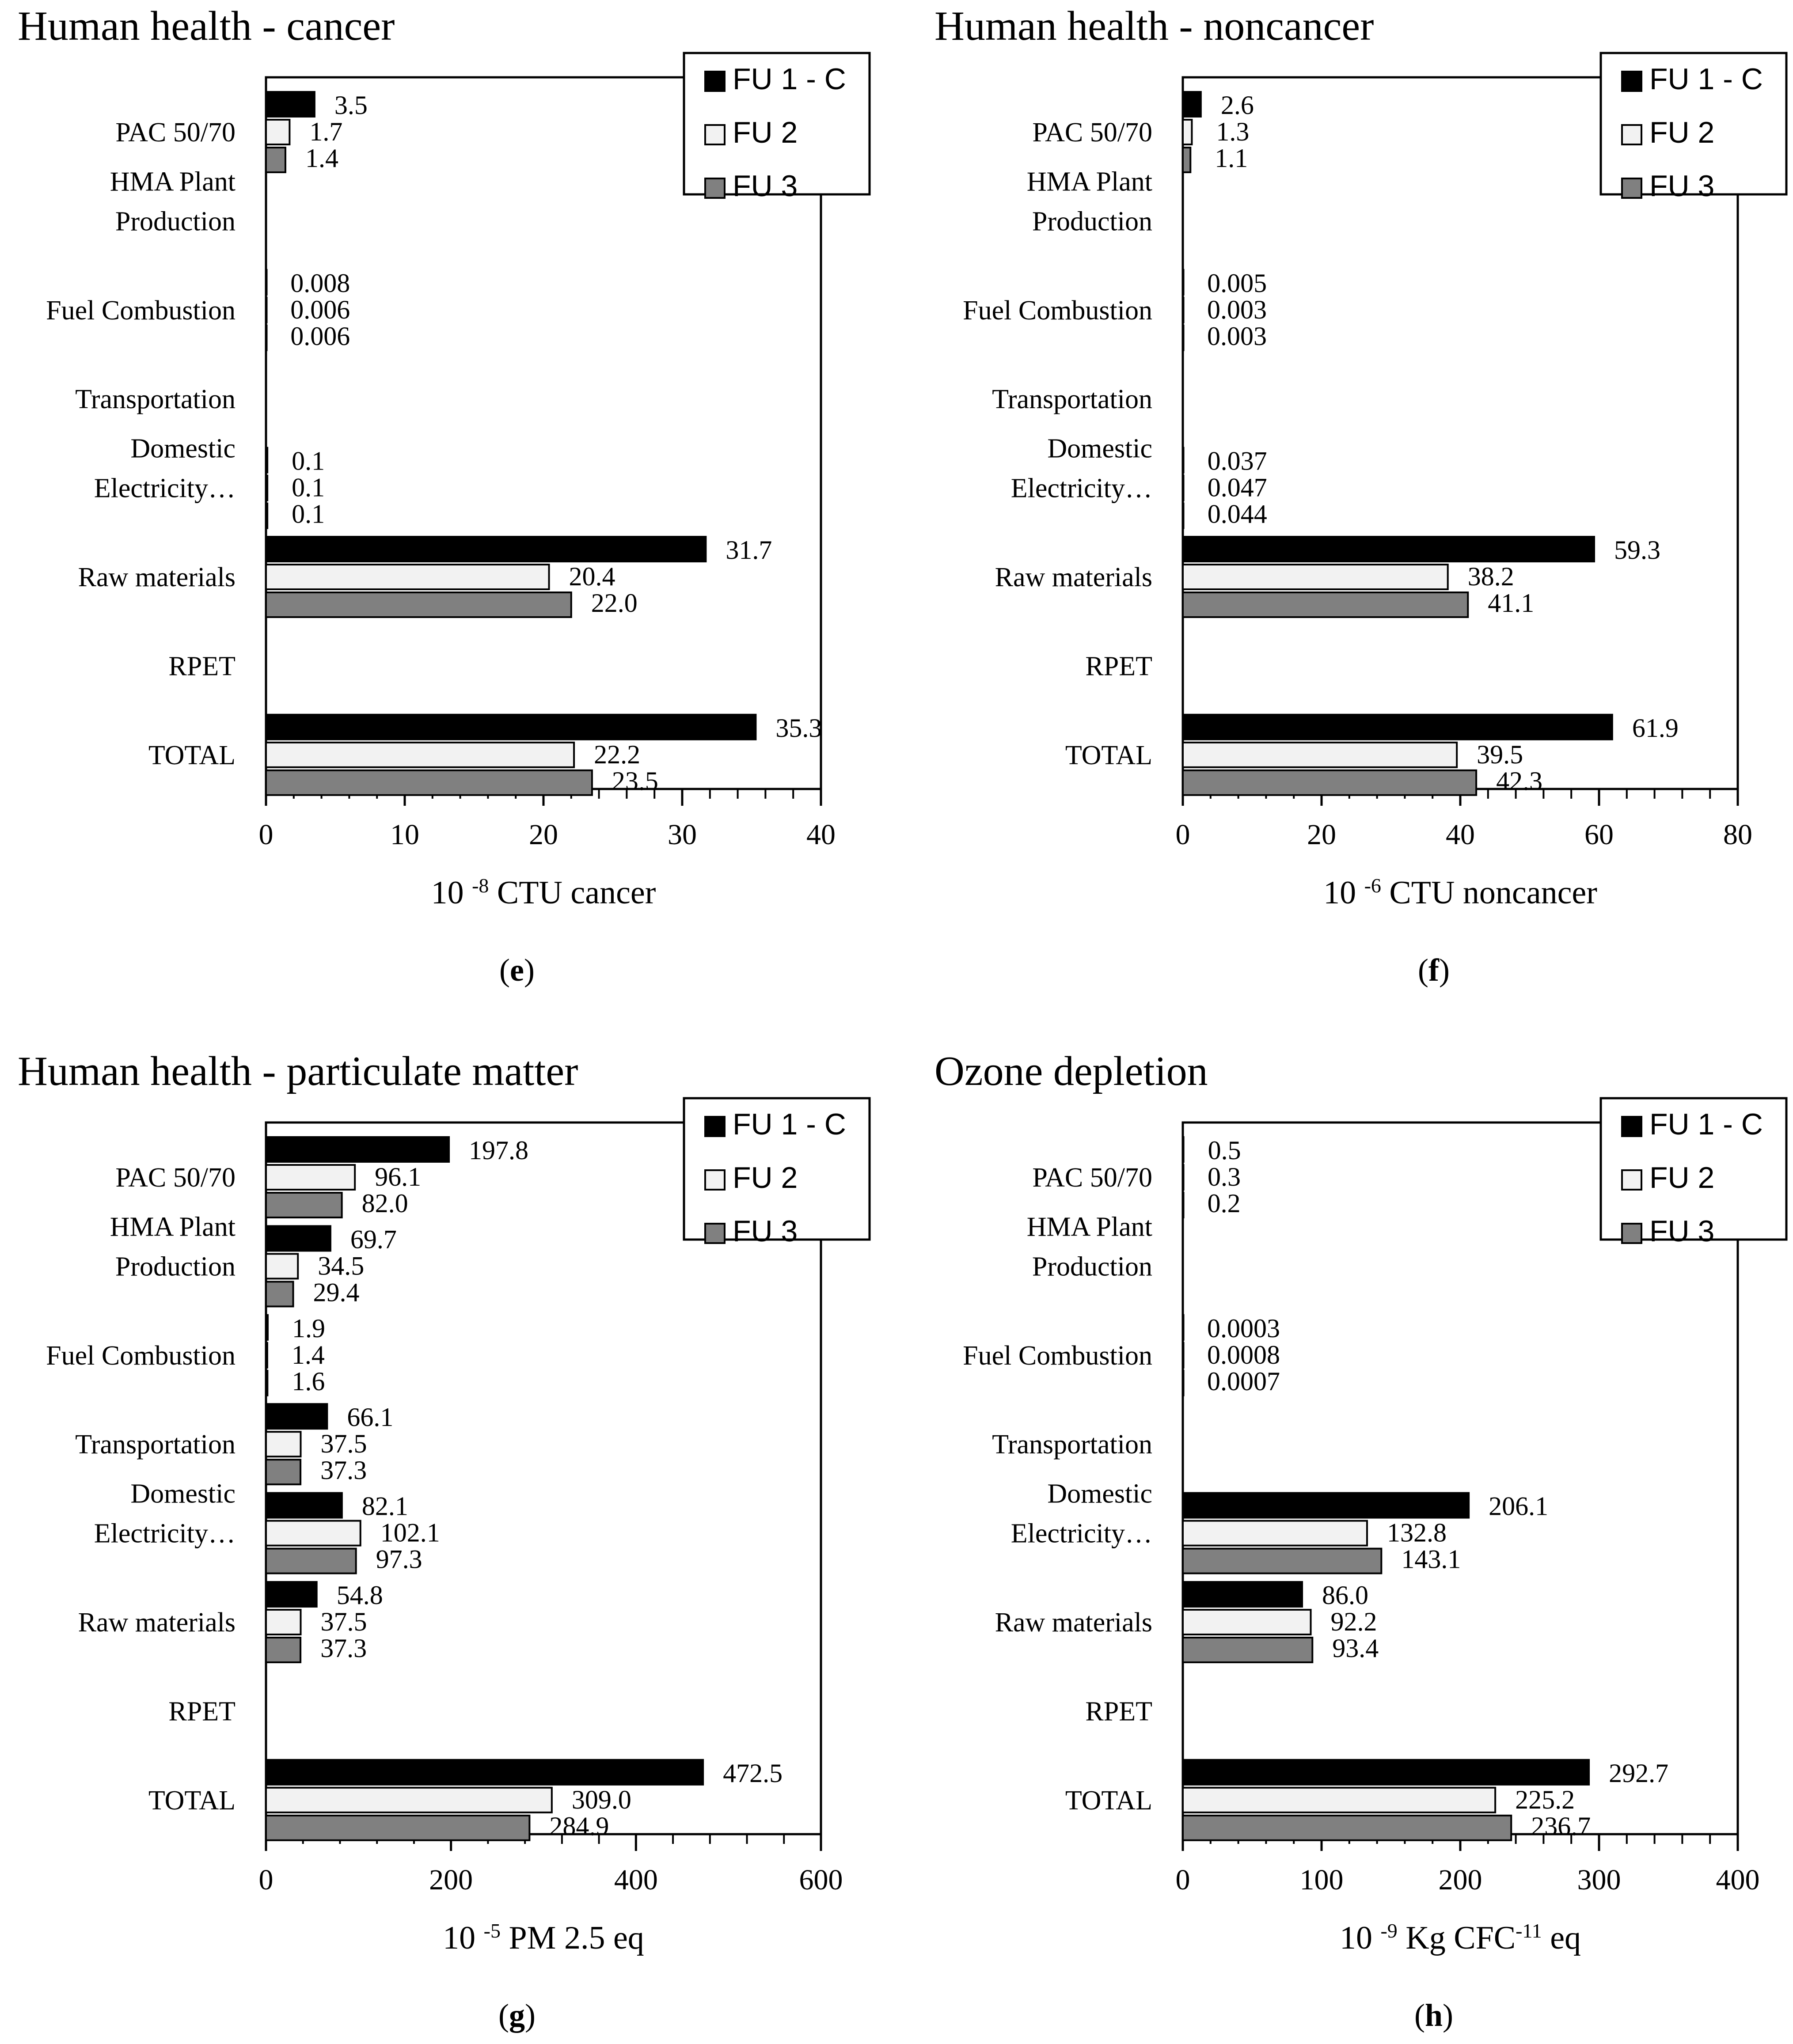 The image size is (1793, 2044). What do you see at coordinates (480, 885) in the screenshot?
I see `x-axis-label-superscript: -8` at bounding box center [480, 885].